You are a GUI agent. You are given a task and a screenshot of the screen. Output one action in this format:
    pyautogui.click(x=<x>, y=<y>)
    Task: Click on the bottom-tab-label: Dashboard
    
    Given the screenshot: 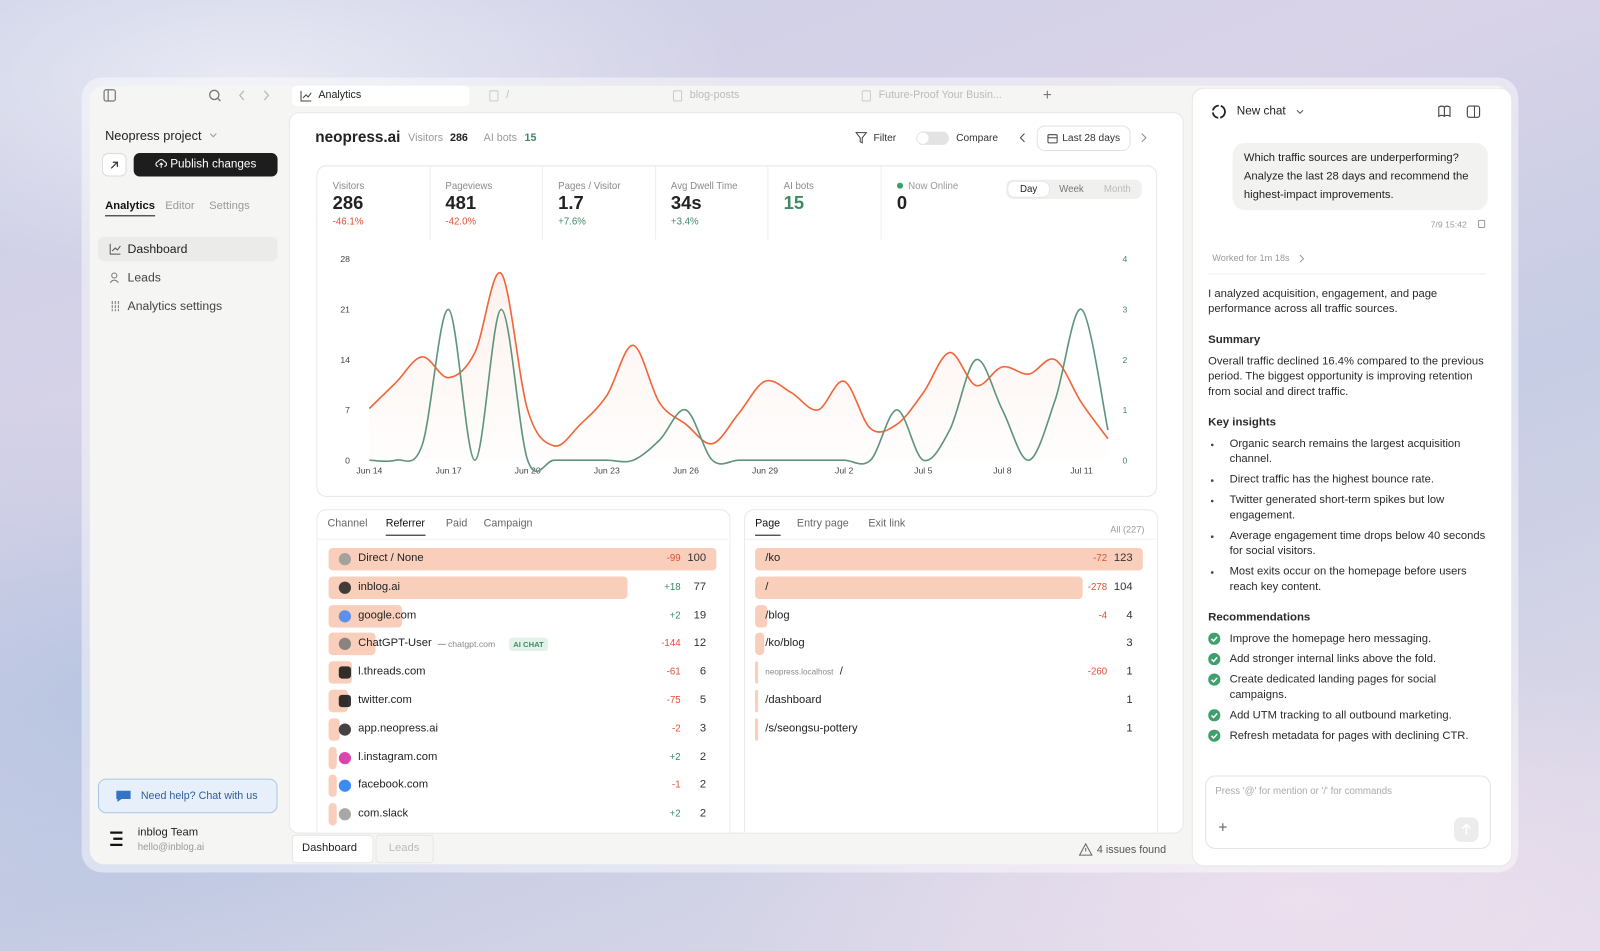 What is the action you would take?
    pyautogui.click(x=329, y=848)
    